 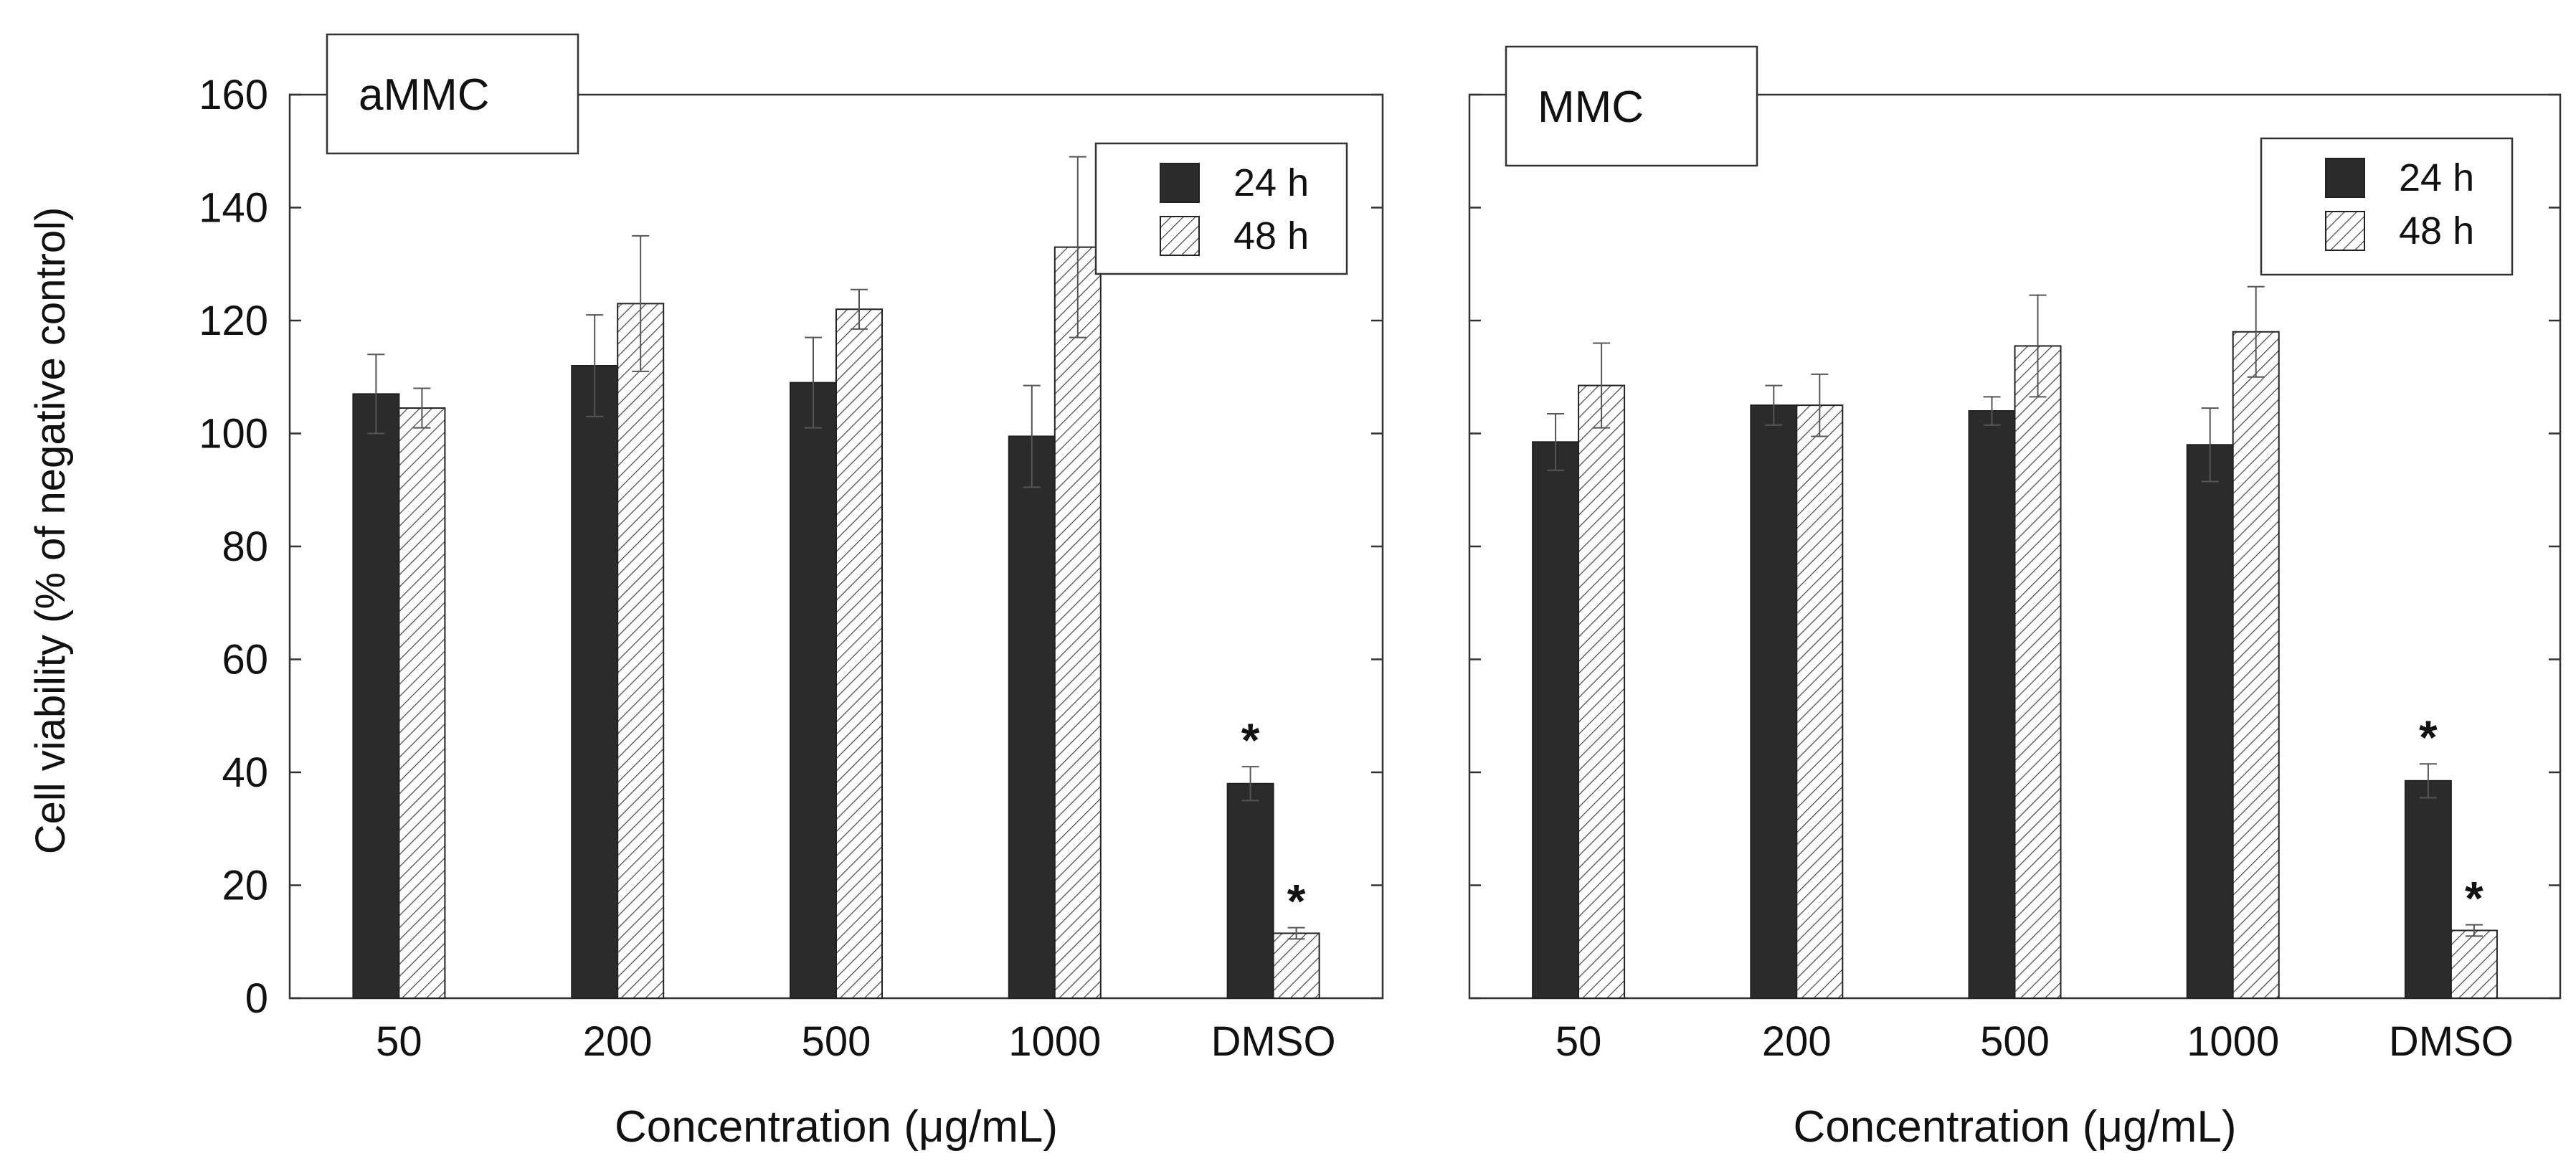 I want to click on y-tick-label: 20, so click(x=245, y=886).